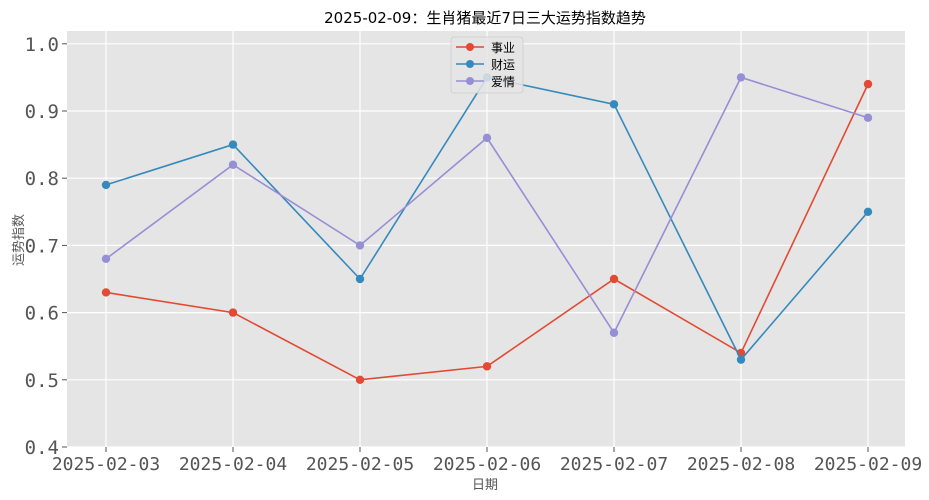 This screenshot has width=929, height=500. What do you see at coordinates (19, 240) in the screenshot?
I see `y-axis-label: 运势指数` at bounding box center [19, 240].